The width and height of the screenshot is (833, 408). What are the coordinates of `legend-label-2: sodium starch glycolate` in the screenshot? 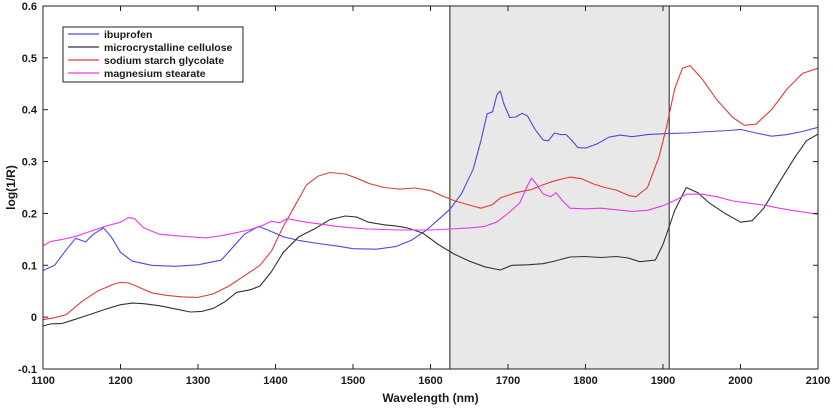 It's located at (164, 61).